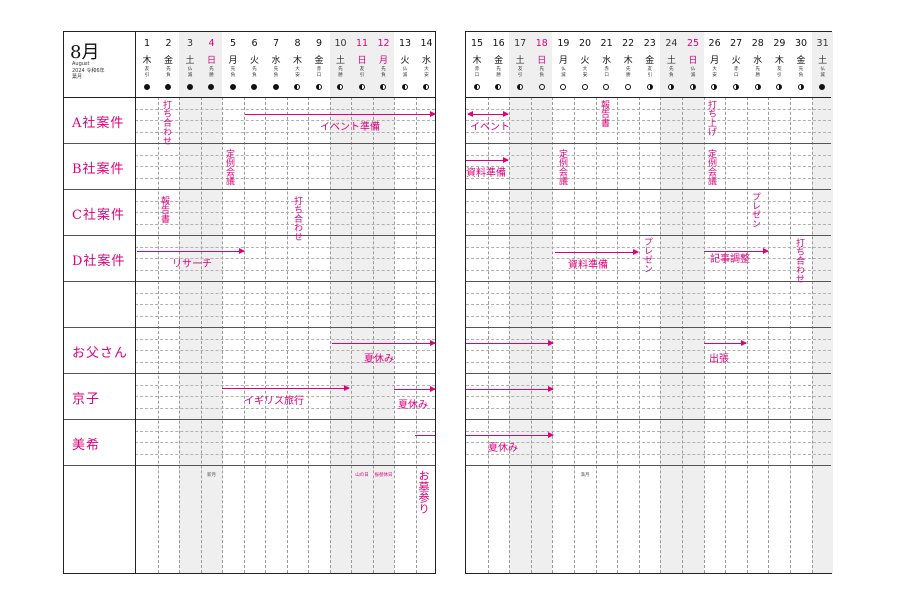 The height and width of the screenshot is (600, 900). Describe the element at coordinates (650, 72) in the screenshot. I see `rokuyo-label: 友引` at that location.